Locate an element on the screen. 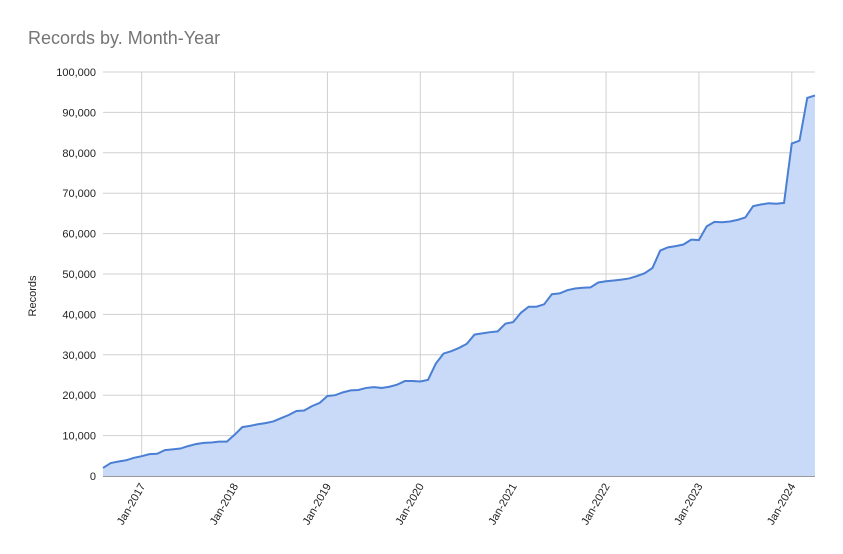 Image resolution: width=843 pixels, height=554 pixels. y-tick-label: 100,000 is located at coordinates (76, 73).